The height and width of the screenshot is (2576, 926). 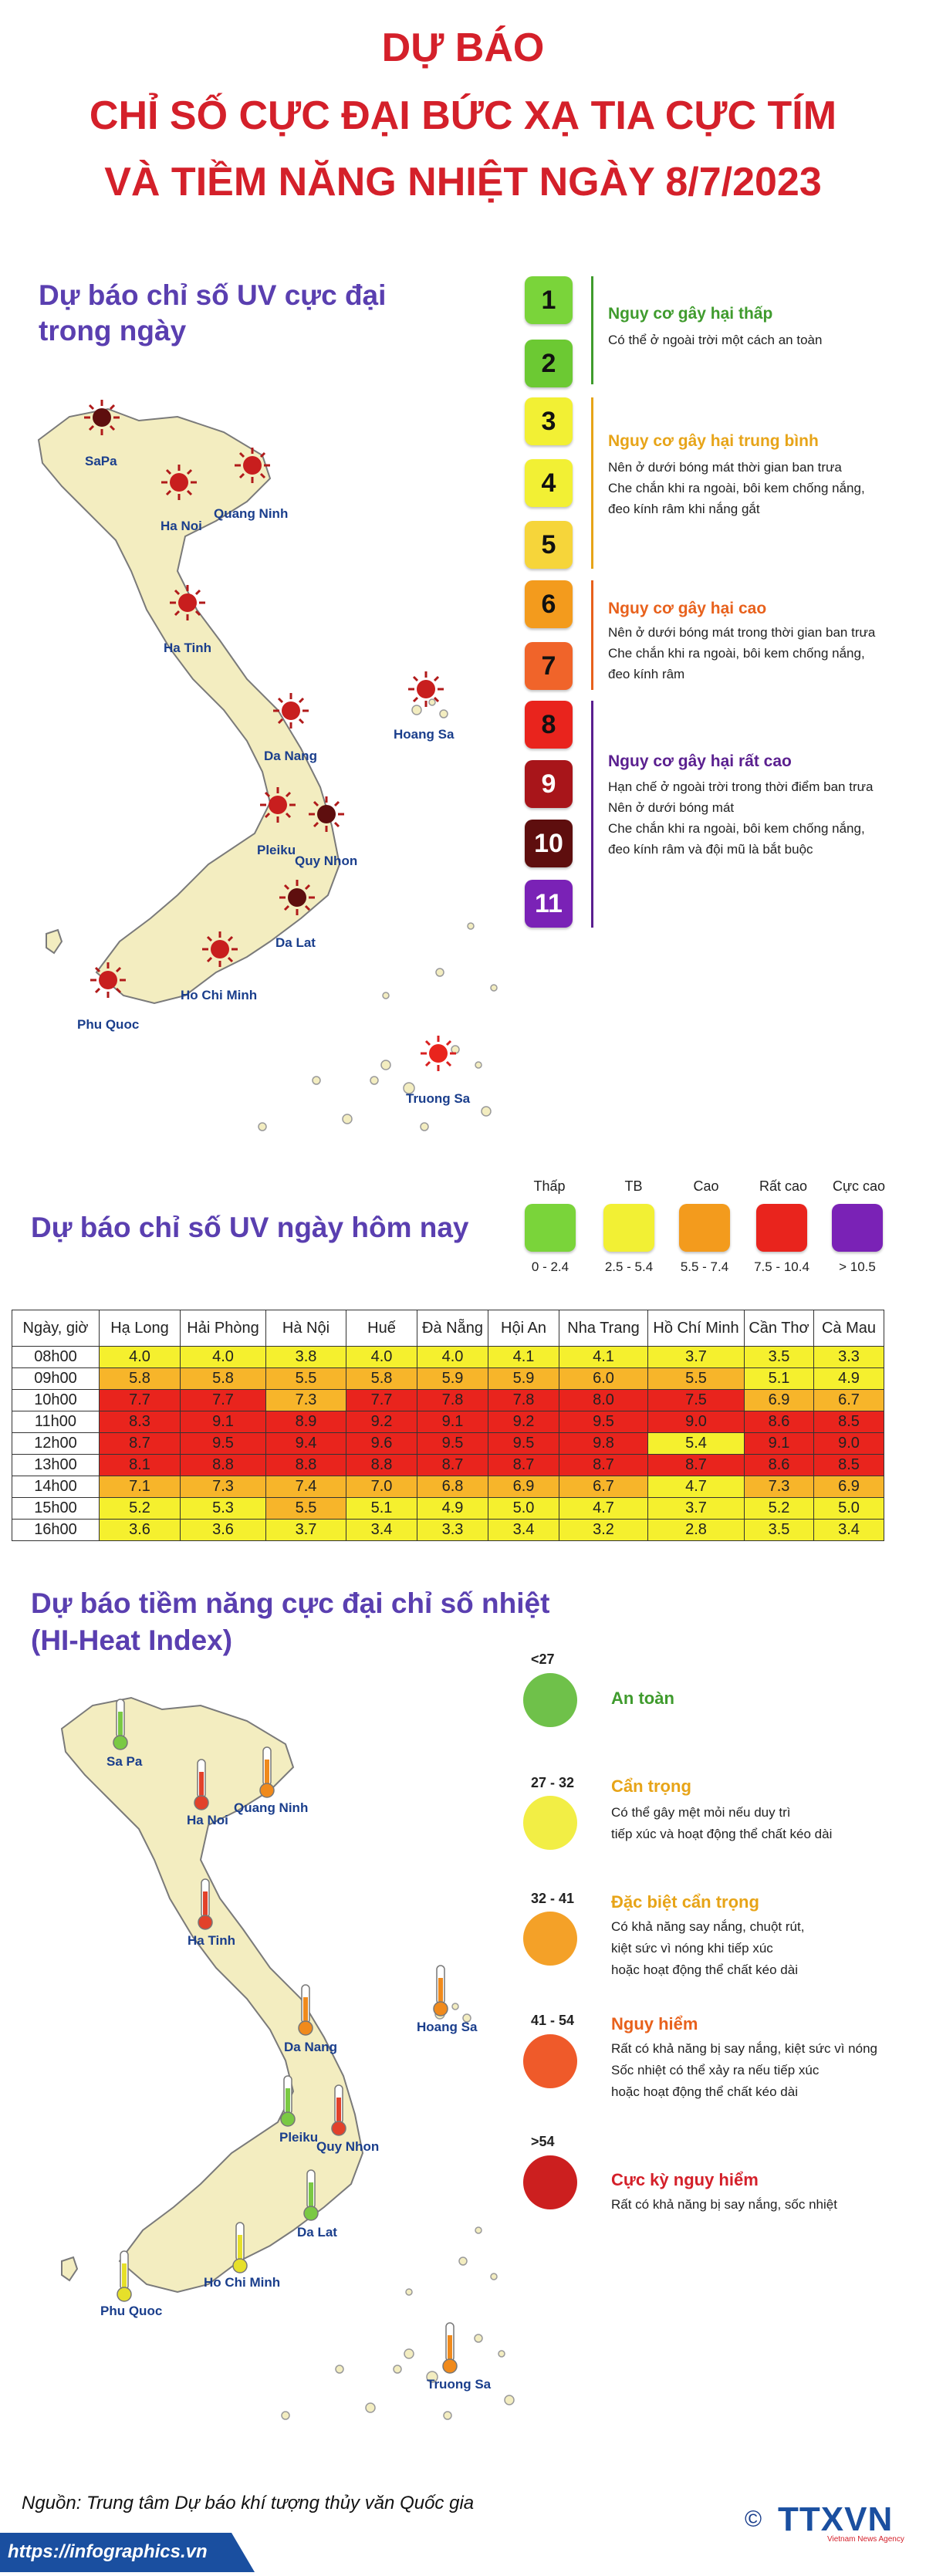 What do you see at coordinates (715, 340) in the screenshot?
I see `uv-group-low-desc: Có thể ở ngoài trời một cách an toàn` at bounding box center [715, 340].